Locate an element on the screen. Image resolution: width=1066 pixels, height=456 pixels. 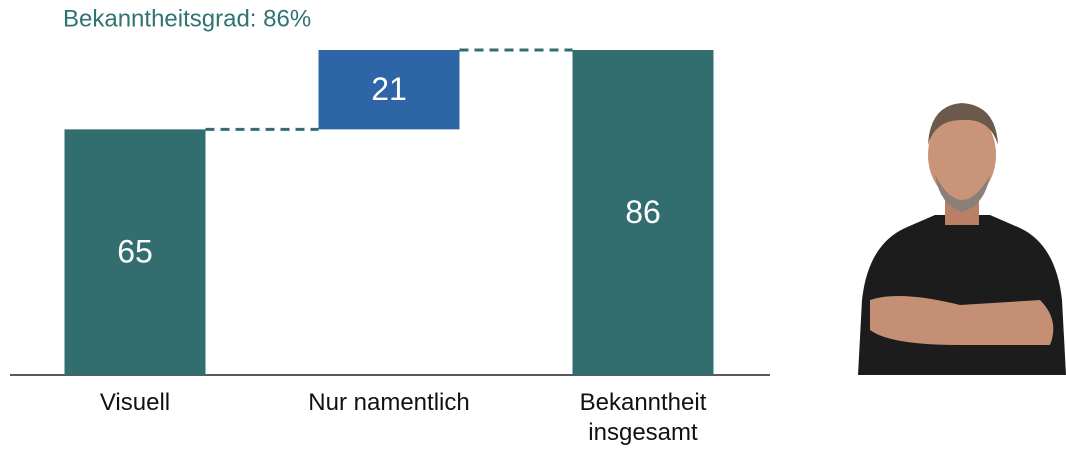
value-label: 21 is located at coordinates (389, 89).